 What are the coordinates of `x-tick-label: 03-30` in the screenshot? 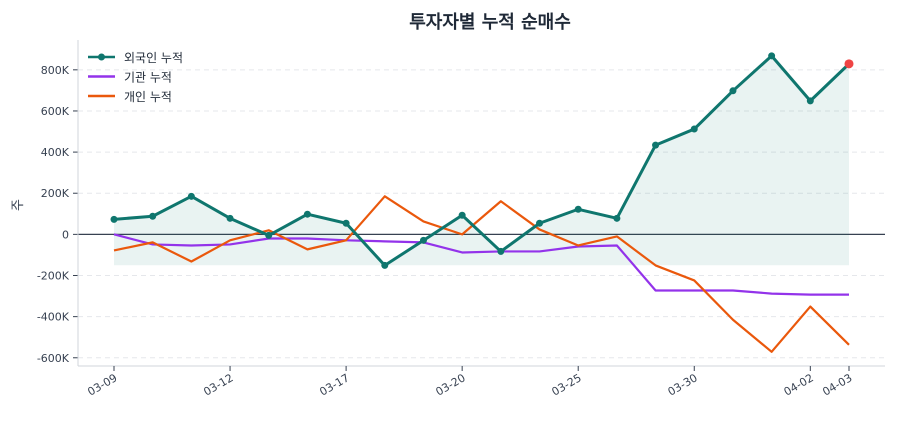 It's located at (683, 384).